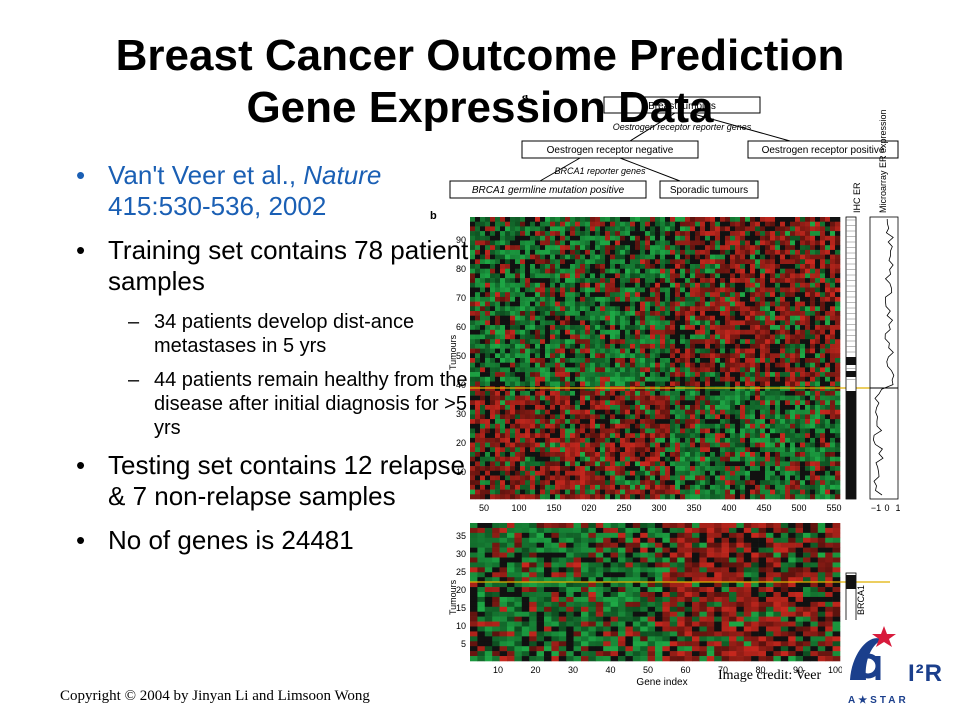 The height and width of the screenshot is (720, 960). Describe the element at coordinates (728, 508) in the screenshot. I see `top-x-tick: 400` at that location.